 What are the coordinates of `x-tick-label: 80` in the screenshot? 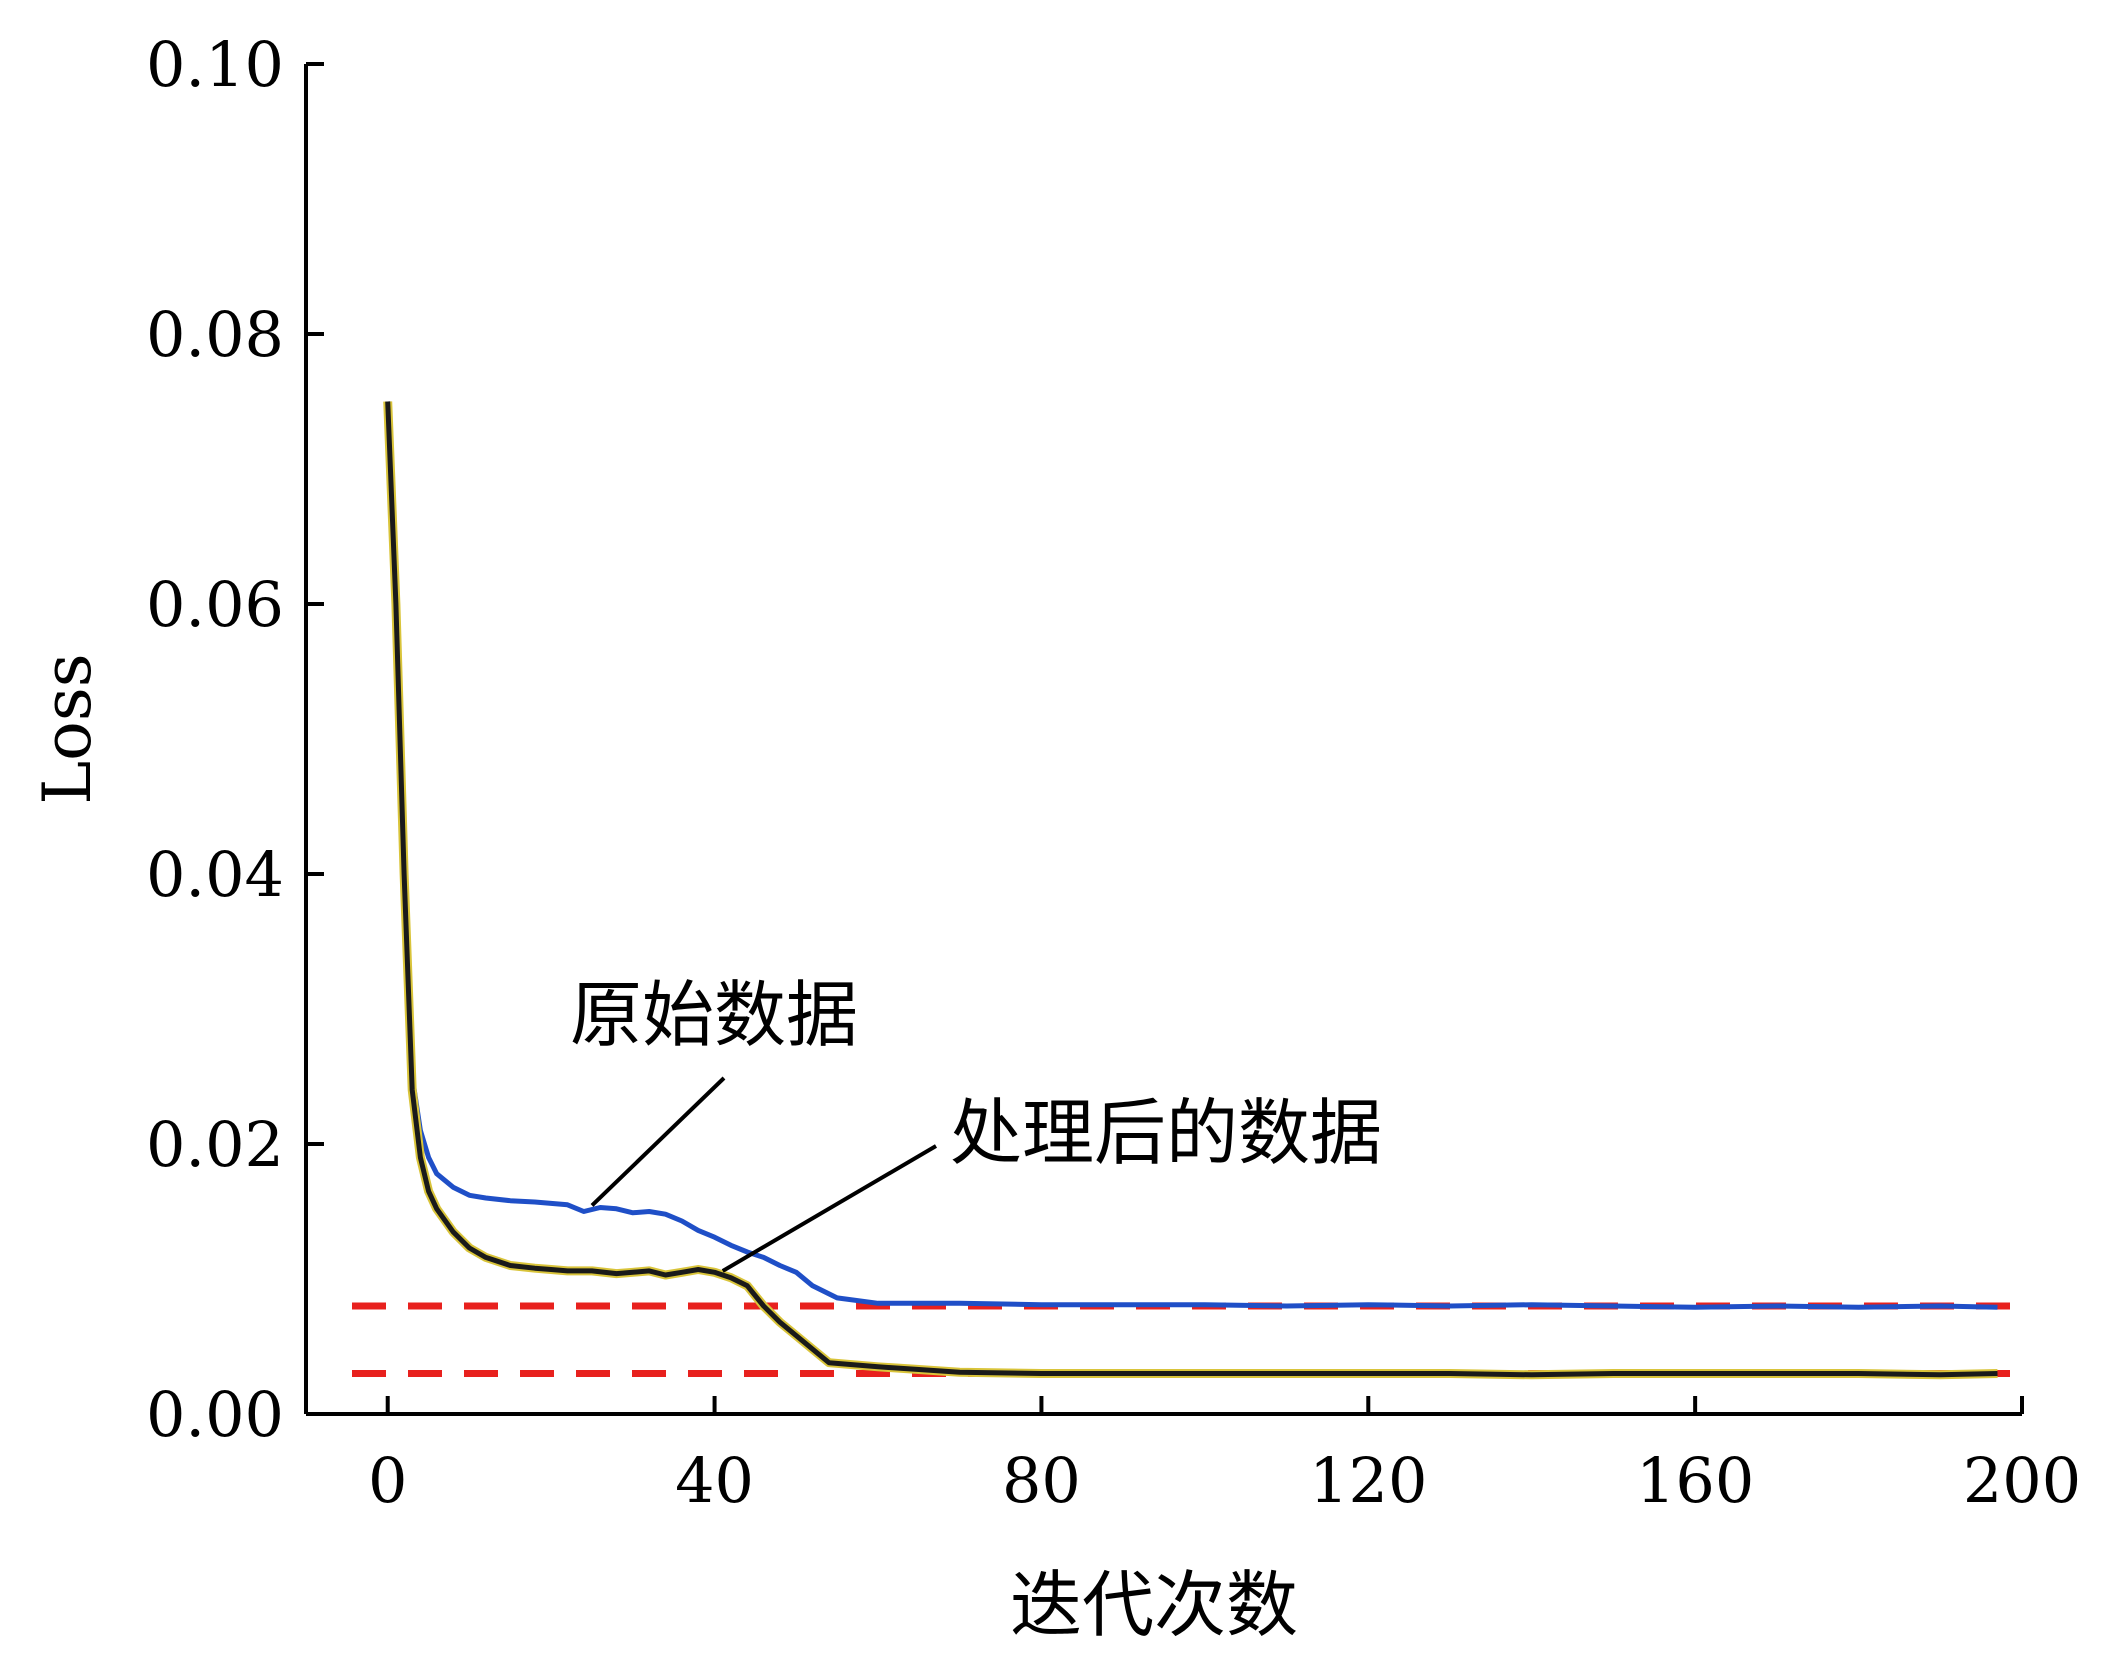 It's located at (1041, 1480).